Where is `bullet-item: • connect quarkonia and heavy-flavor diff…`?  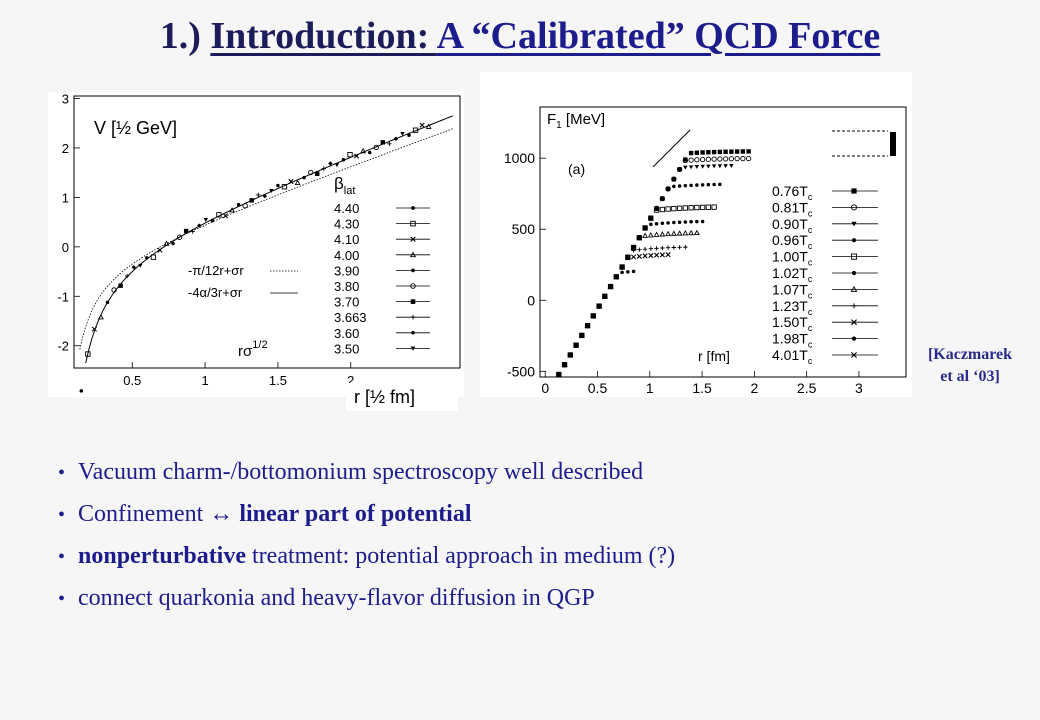 bullet-item: • connect quarkonia and heavy-flavor diff… is located at coordinates (538, 599).